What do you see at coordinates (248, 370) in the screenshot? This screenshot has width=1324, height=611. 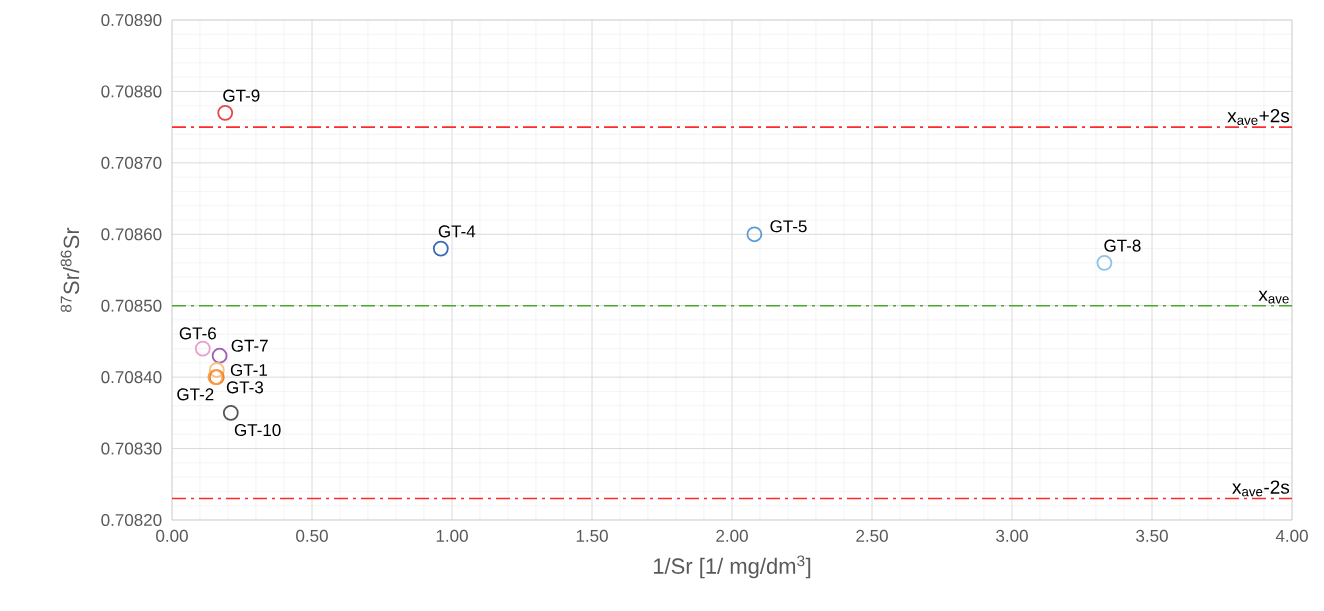 I see `series-label: GT-1` at bounding box center [248, 370].